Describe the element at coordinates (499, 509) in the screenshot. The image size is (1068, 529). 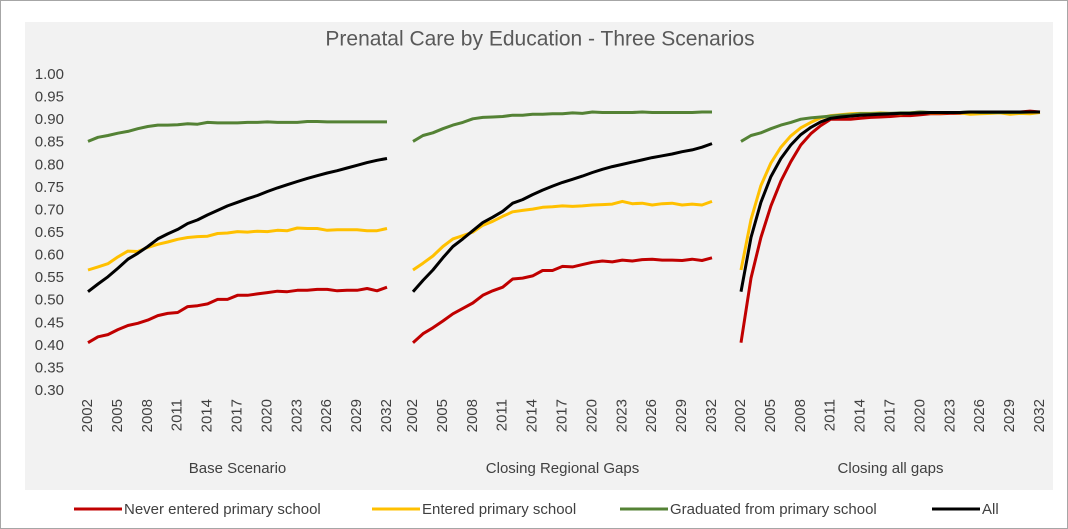
I see `legend-label: Entered primary school` at that location.